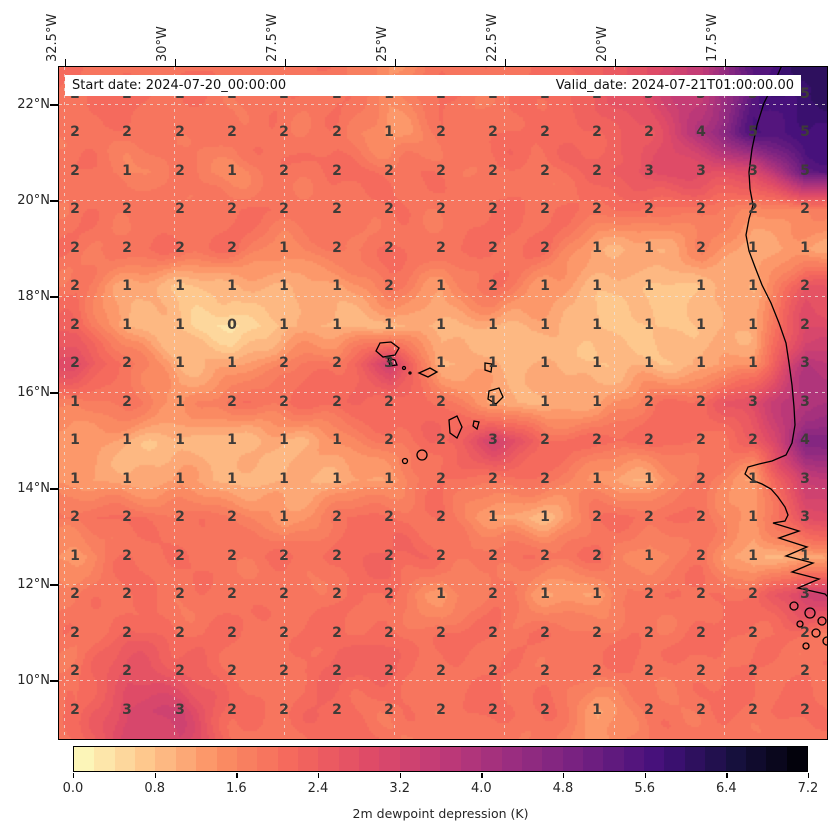 This screenshot has width=837, height=836. What do you see at coordinates (481, 788) in the screenshot?
I see `colorbar-tick-label: 4.0` at bounding box center [481, 788].